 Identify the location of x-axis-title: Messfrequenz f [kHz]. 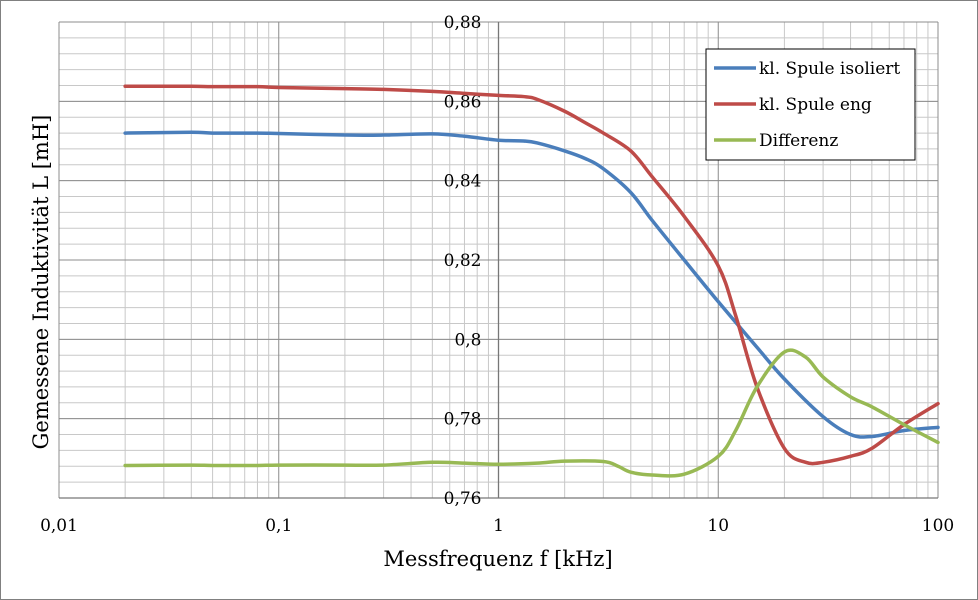
(497, 559).